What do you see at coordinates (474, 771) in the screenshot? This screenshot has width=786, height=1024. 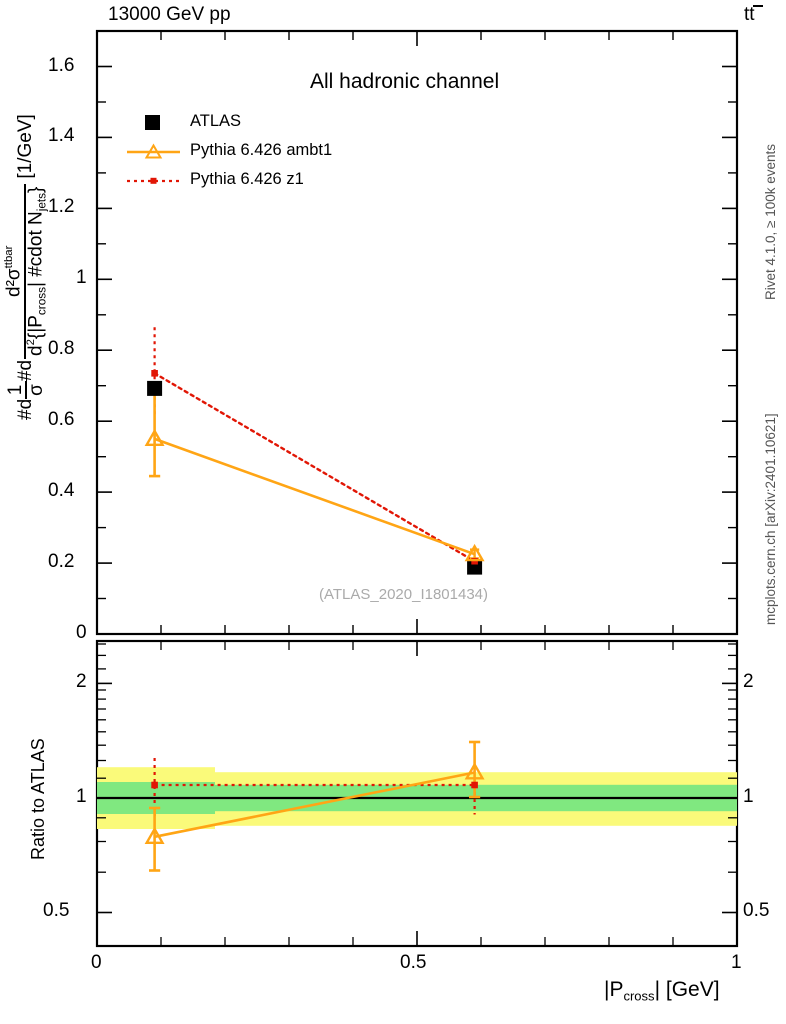 I see `ratio-marker-ambt1-p2` at bounding box center [474, 771].